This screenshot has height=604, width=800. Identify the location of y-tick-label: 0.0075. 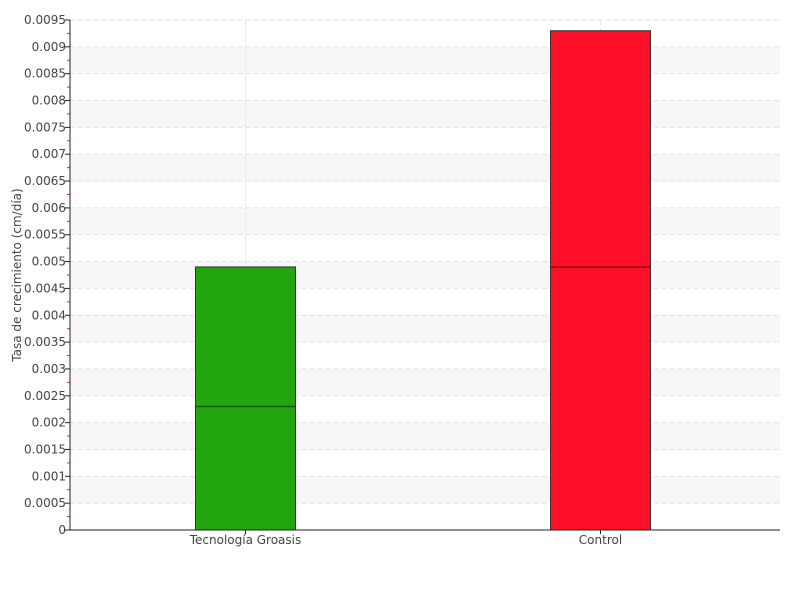
(45, 127).